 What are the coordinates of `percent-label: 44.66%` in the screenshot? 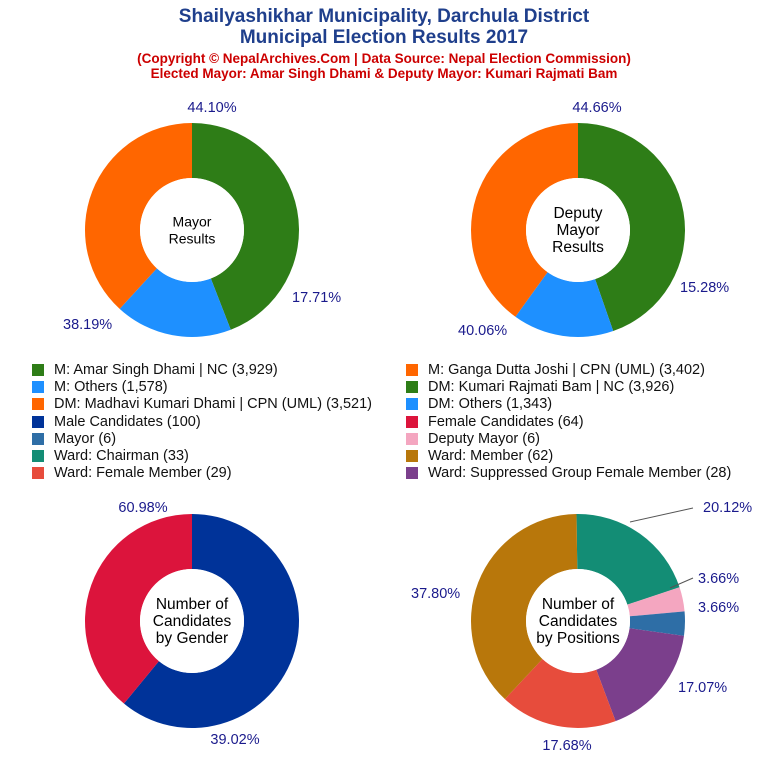 It's located at (596, 108).